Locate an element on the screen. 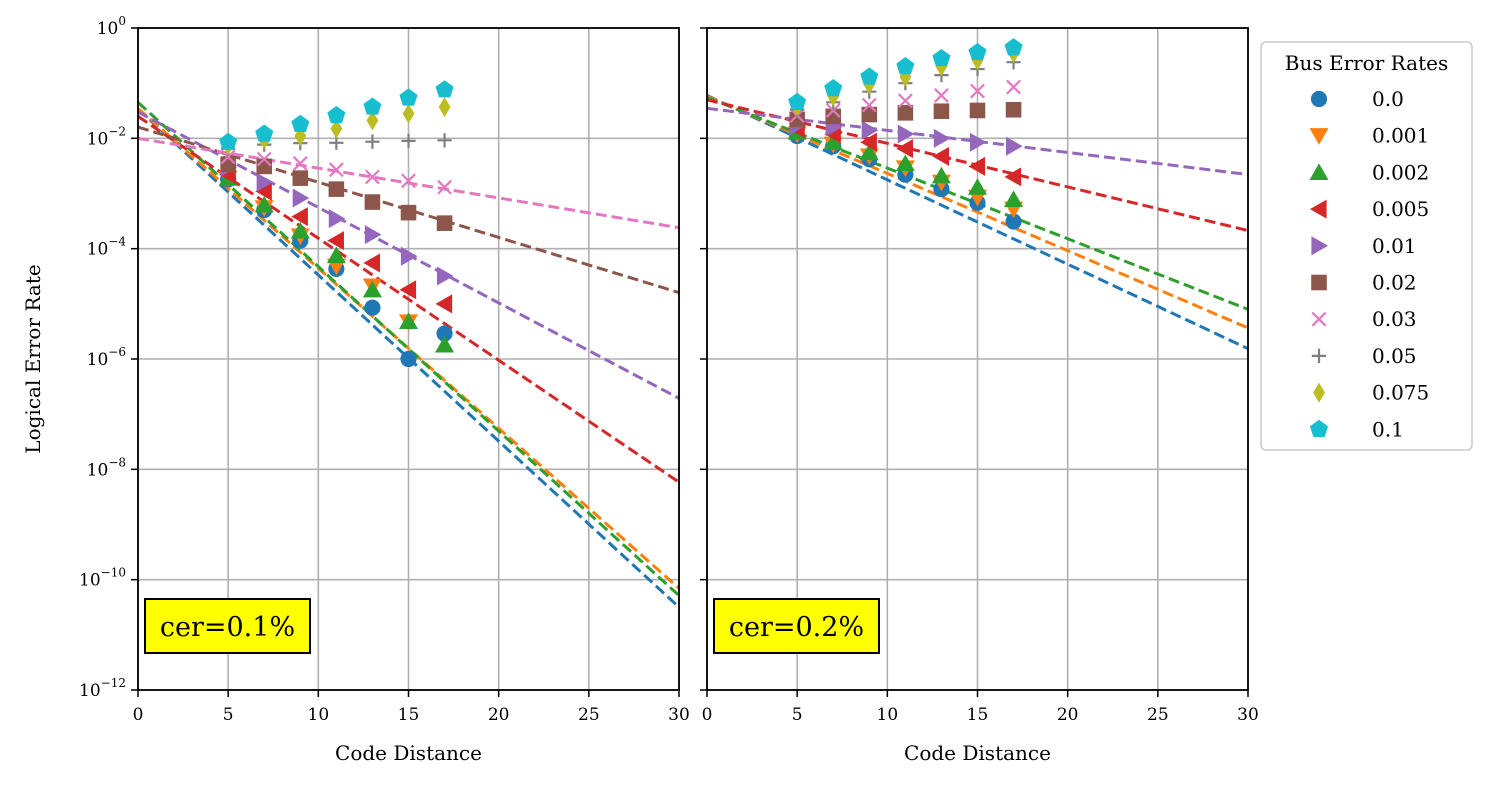  x-tick-label: 25 is located at coordinates (589, 715).